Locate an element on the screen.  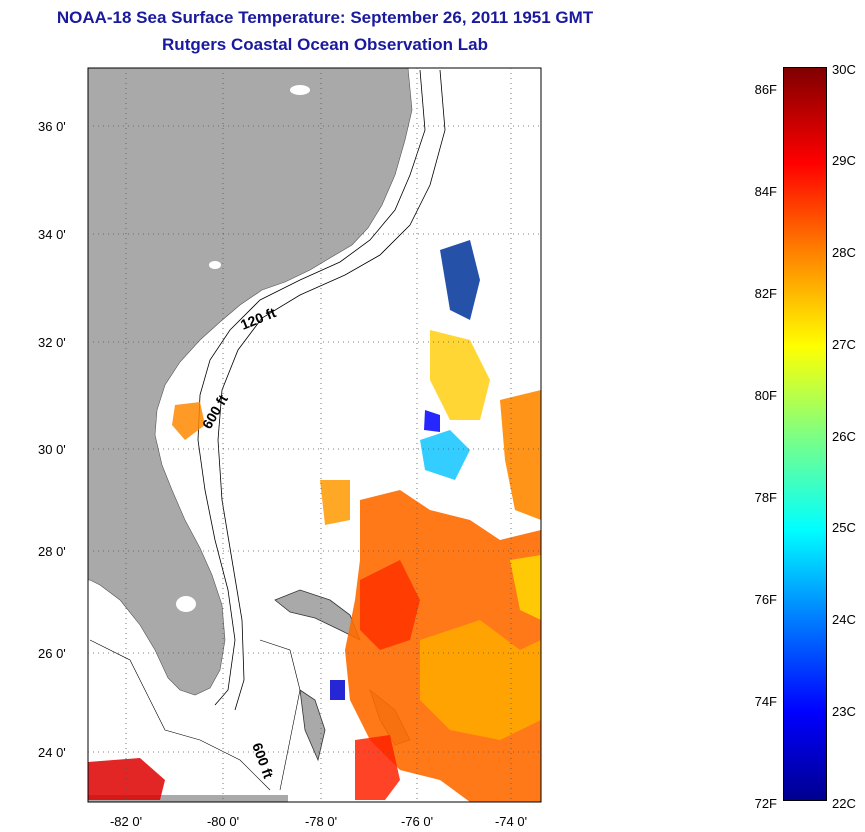
lon-tick: -76 0' is located at coordinates (417, 821).